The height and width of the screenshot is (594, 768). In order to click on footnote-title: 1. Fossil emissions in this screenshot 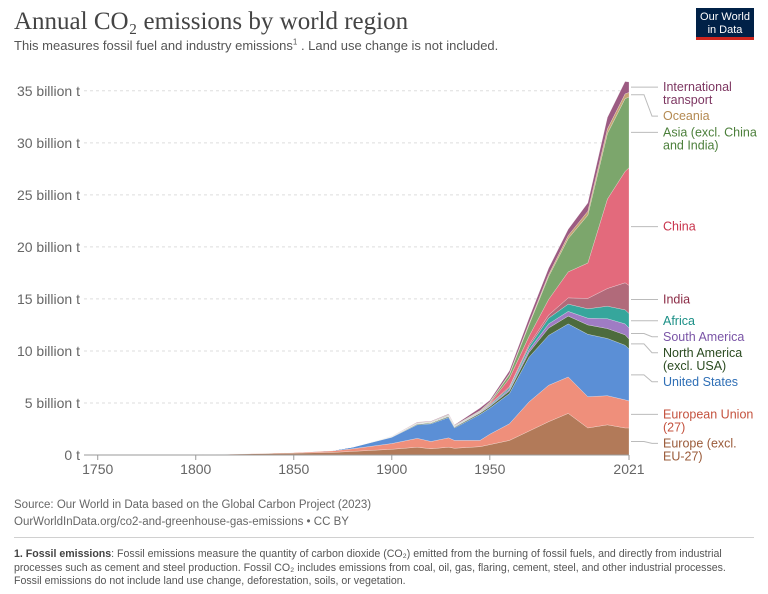, I will do `click(63, 554)`.